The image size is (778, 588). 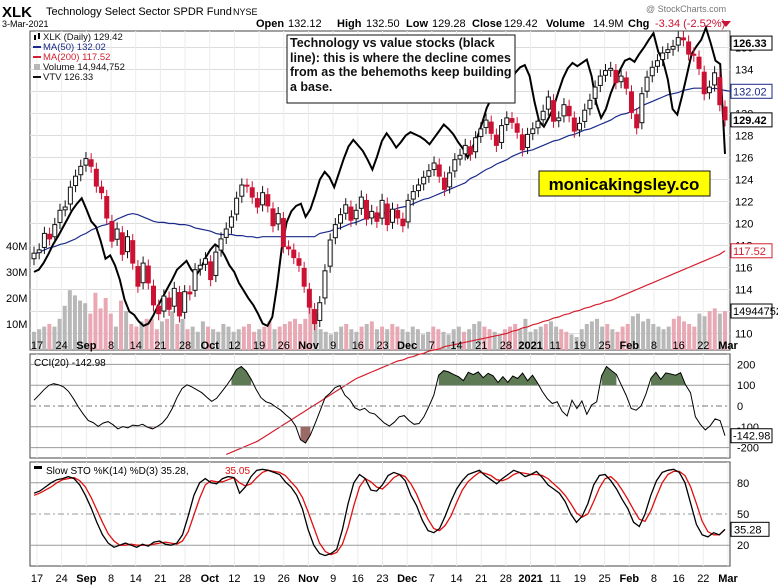 I want to click on sto-tick-label: 50, so click(x=743, y=515).